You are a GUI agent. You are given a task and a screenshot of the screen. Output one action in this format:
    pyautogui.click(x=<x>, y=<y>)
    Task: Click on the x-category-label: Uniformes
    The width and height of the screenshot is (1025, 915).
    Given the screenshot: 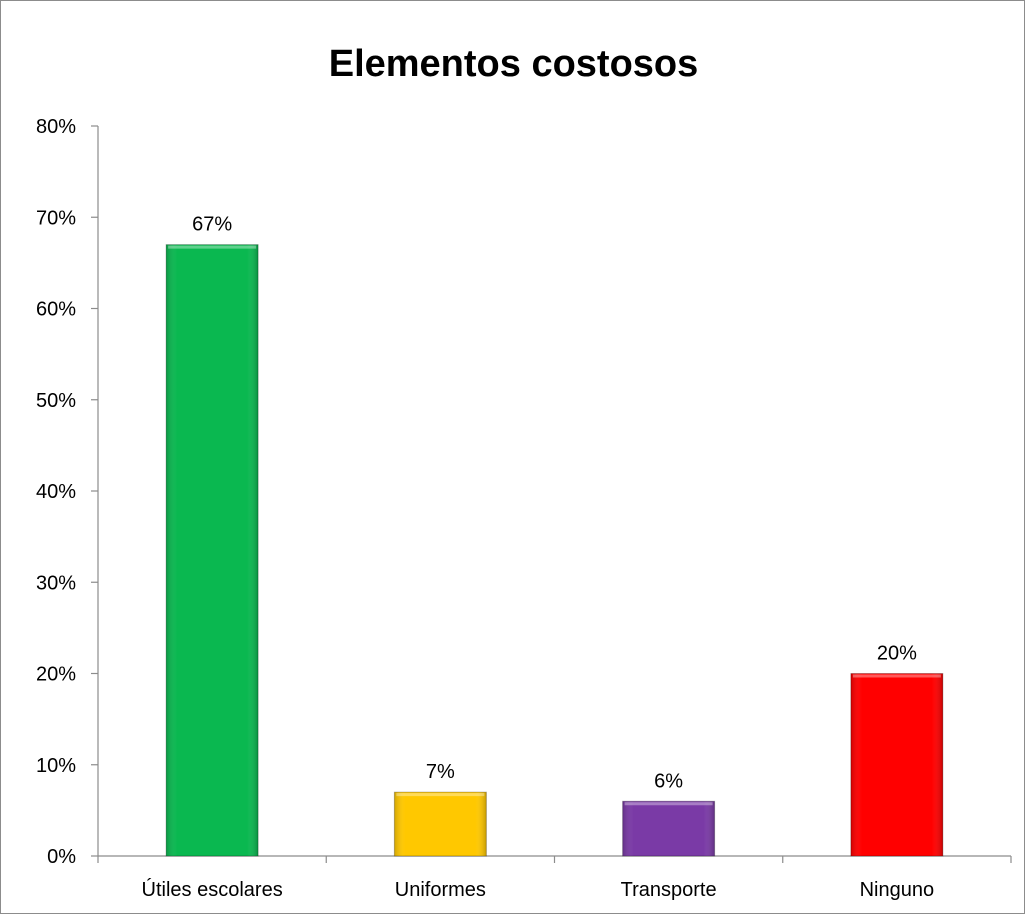 What is the action you would take?
    pyautogui.click(x=440, y=890)
    